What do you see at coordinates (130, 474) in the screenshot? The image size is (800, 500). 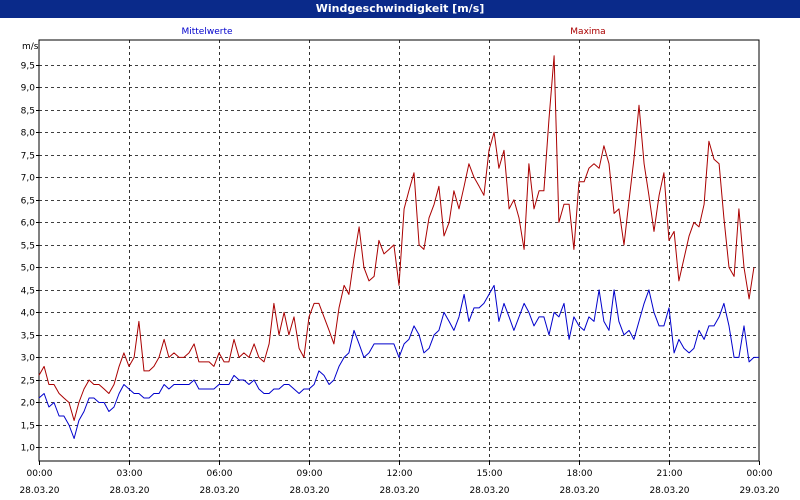 I see `x-tick-time: 03:00` at bounding box center [130, 474].